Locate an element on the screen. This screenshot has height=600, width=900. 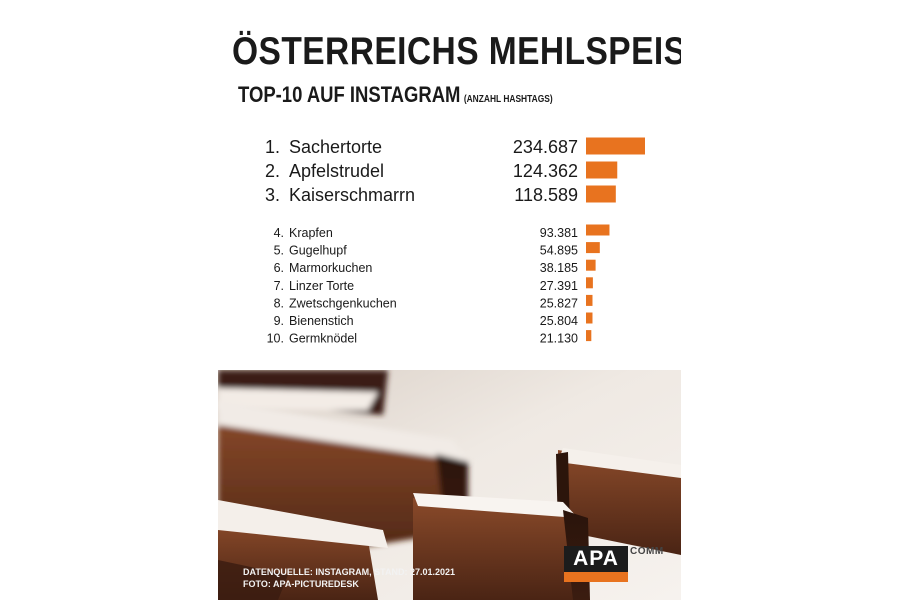
value-label: 27.391 is located at coordinates (559, 286).